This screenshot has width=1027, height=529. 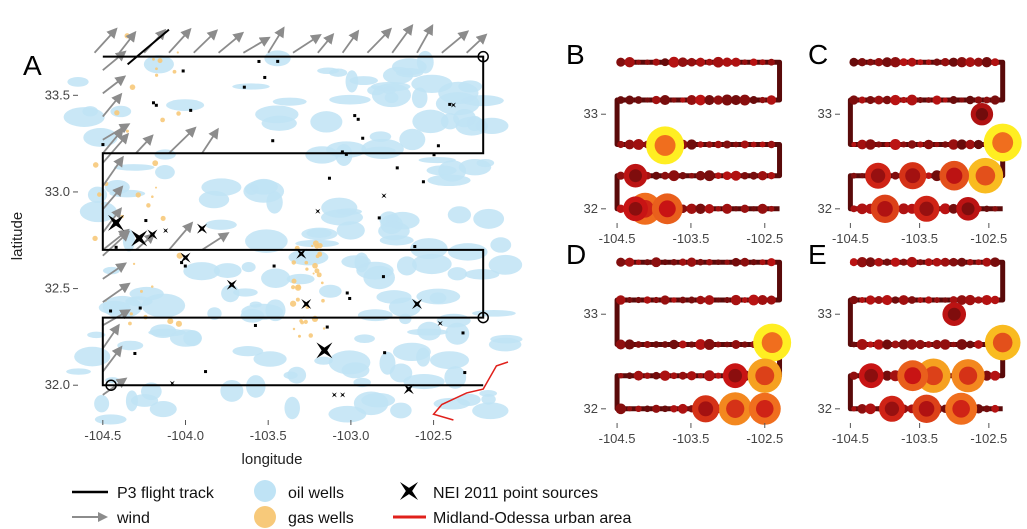 I want to click on legend-gas-swatch, so click(x=265, y=517).